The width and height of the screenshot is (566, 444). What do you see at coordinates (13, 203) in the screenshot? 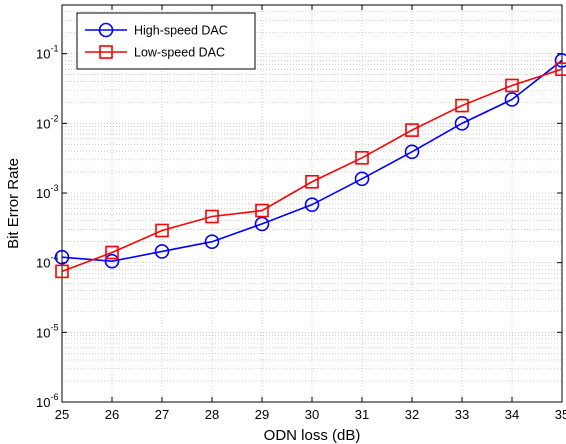
I see `y-axis-label: Bit Error Rate` at bounding box center [13, 203].